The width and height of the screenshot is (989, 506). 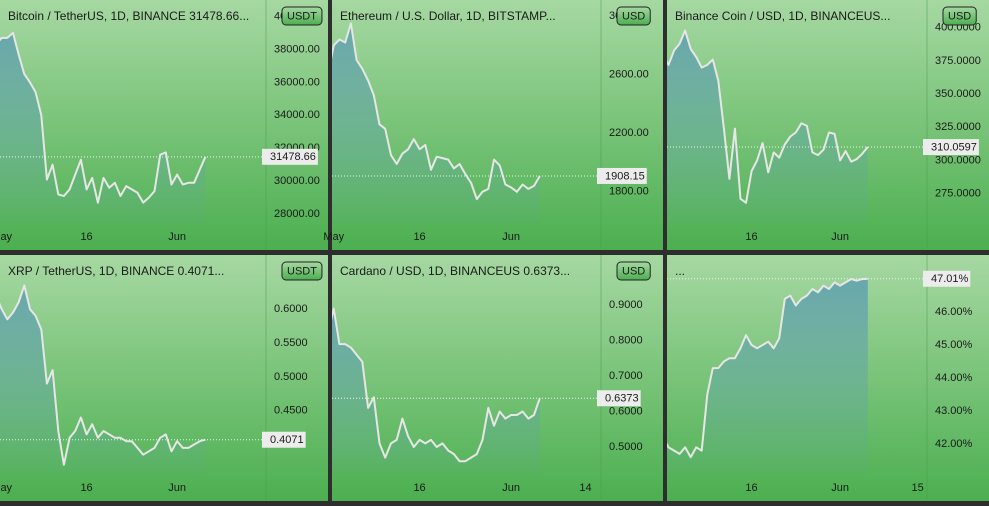 I want to click on y-tick-label: 0.4500, so click(x=291, y=411).